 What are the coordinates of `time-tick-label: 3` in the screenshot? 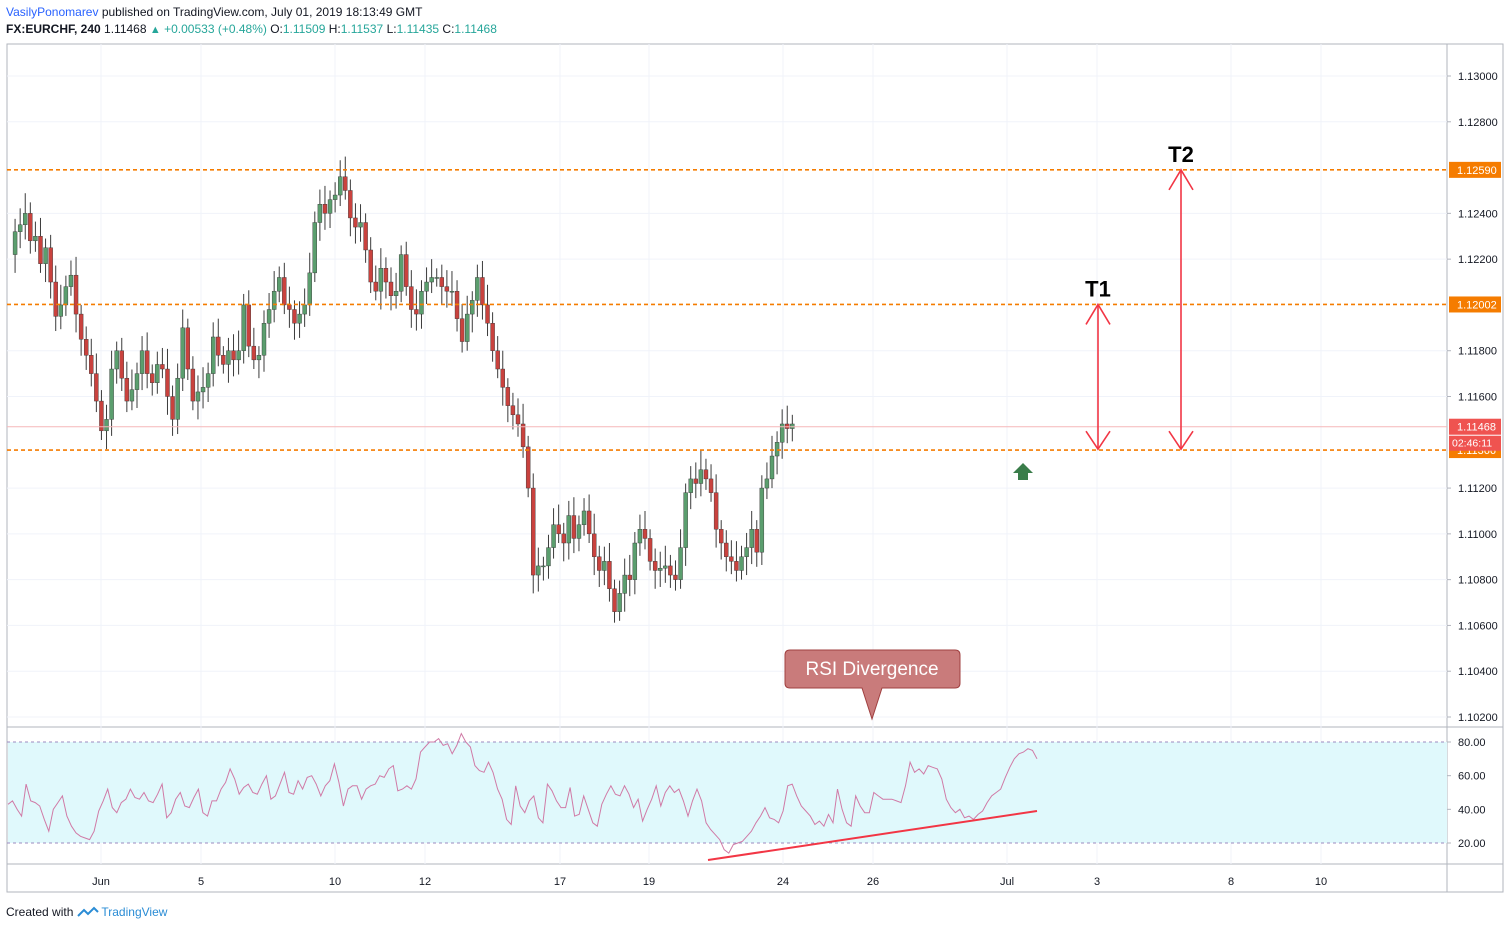 It's located at (1097, 882).